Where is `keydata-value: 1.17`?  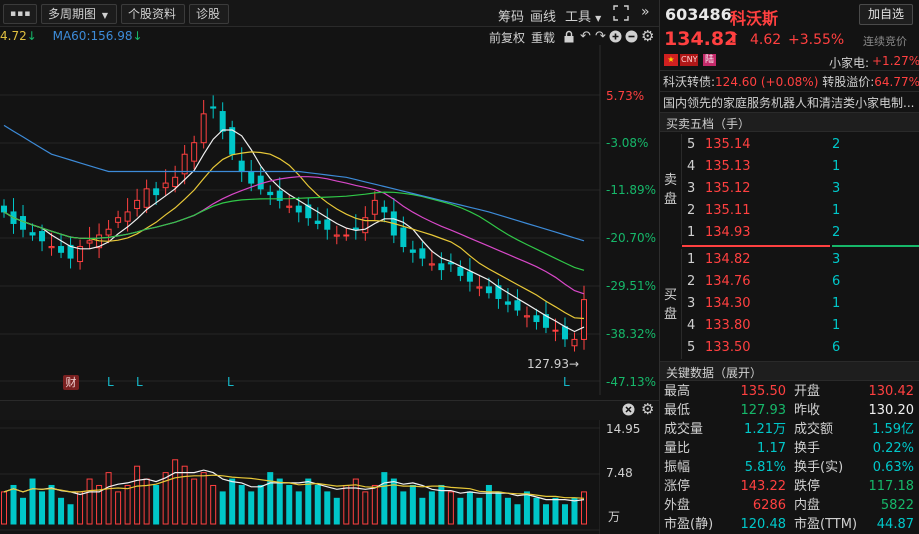 keydata-value: 1.17 is located at coordinates (771, 448).